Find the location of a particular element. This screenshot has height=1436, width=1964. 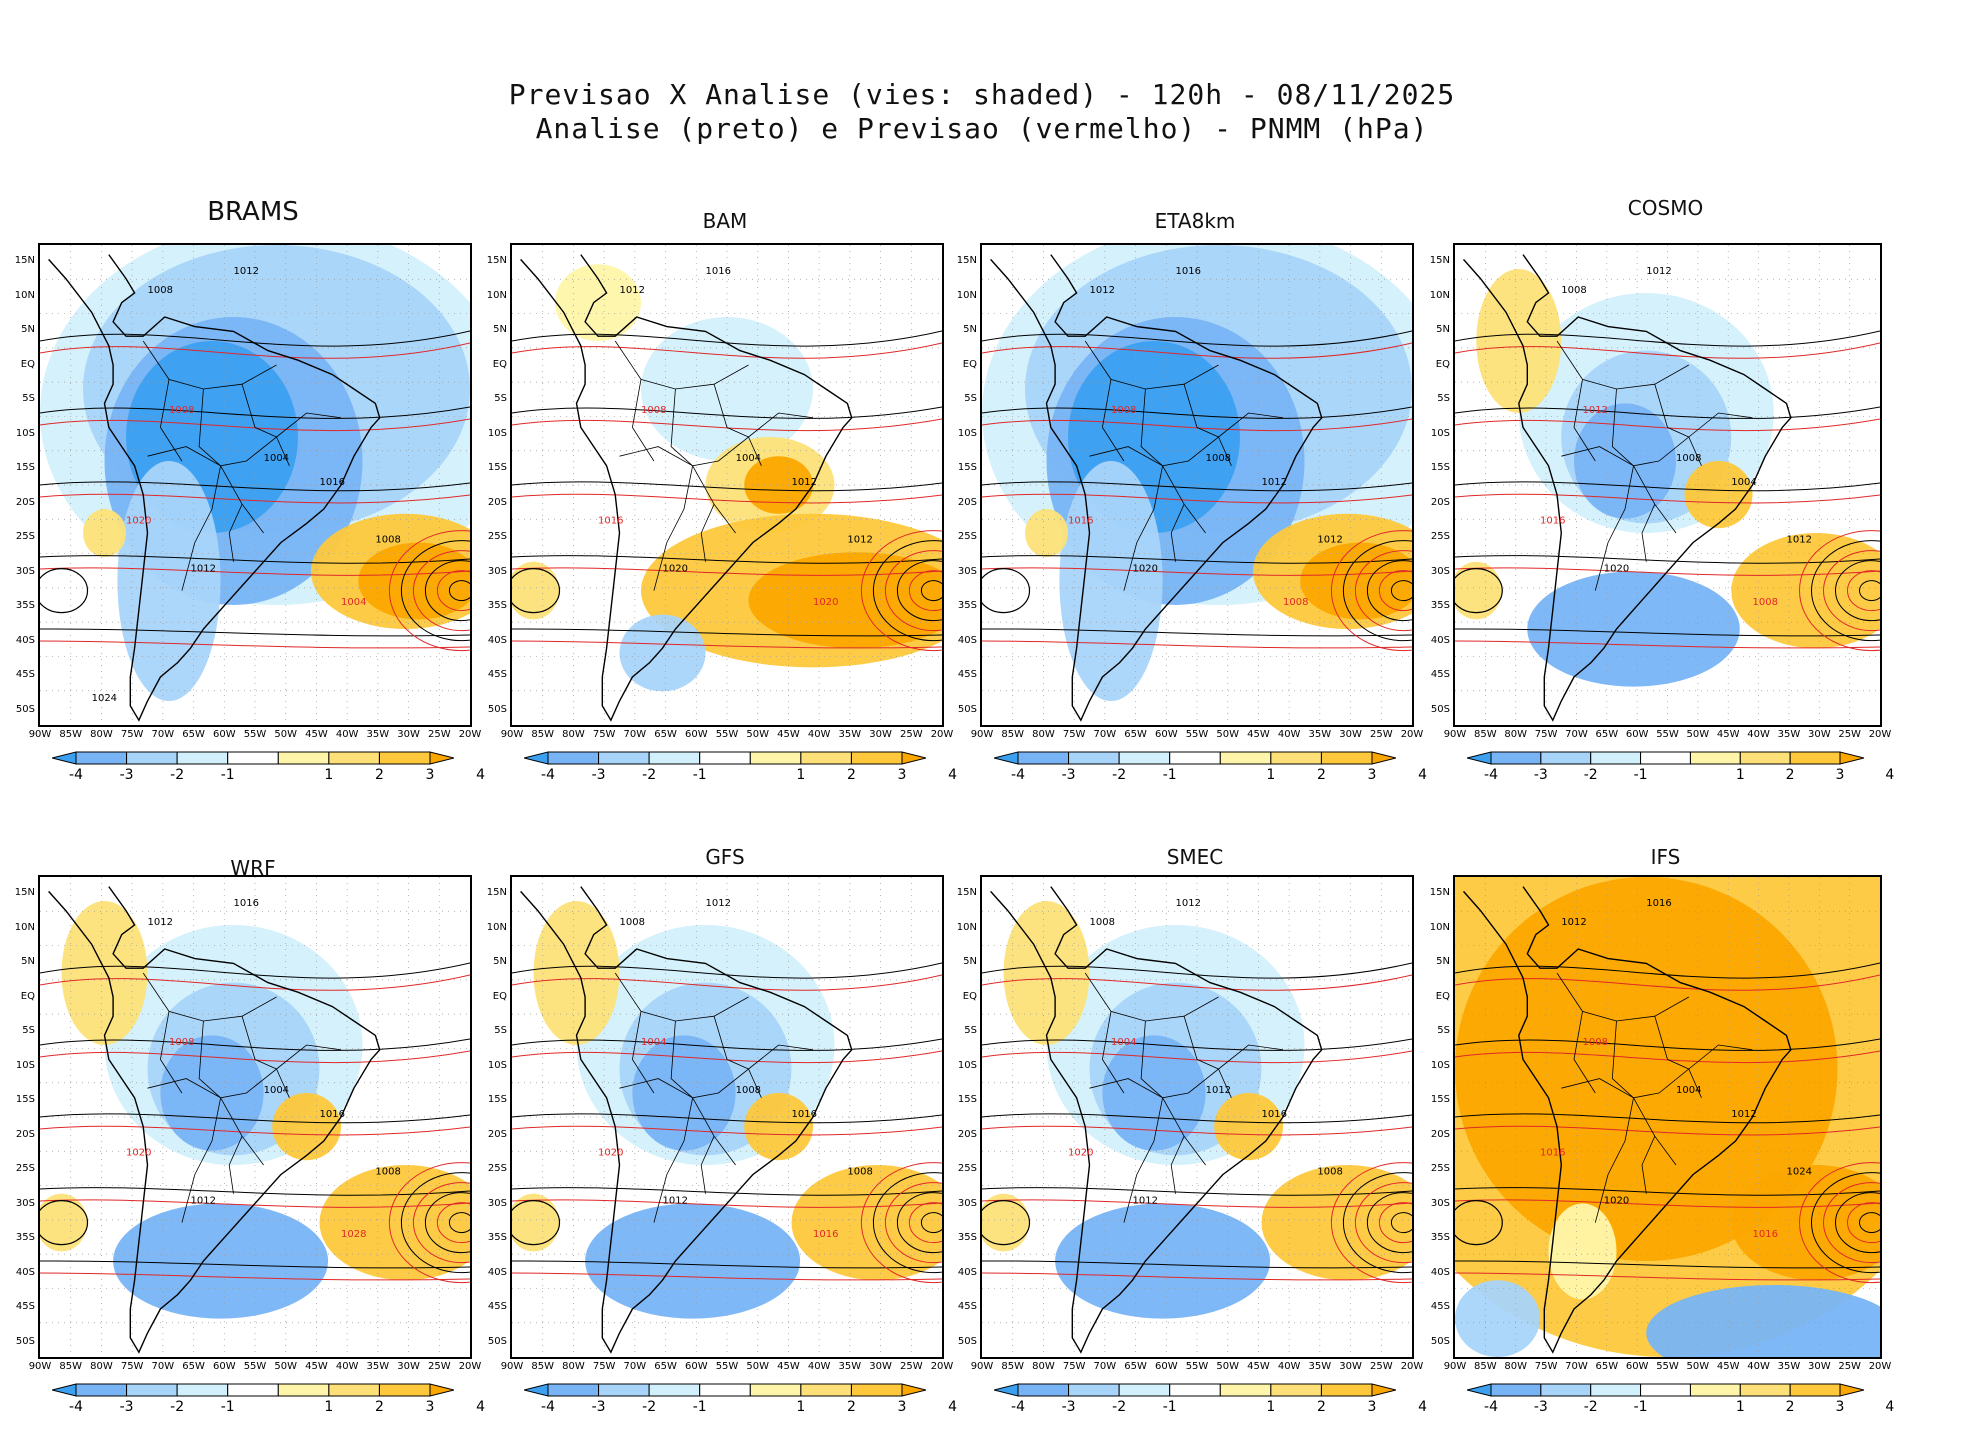

lon-tick-label: 35W is located at coordinates (1789, 734).